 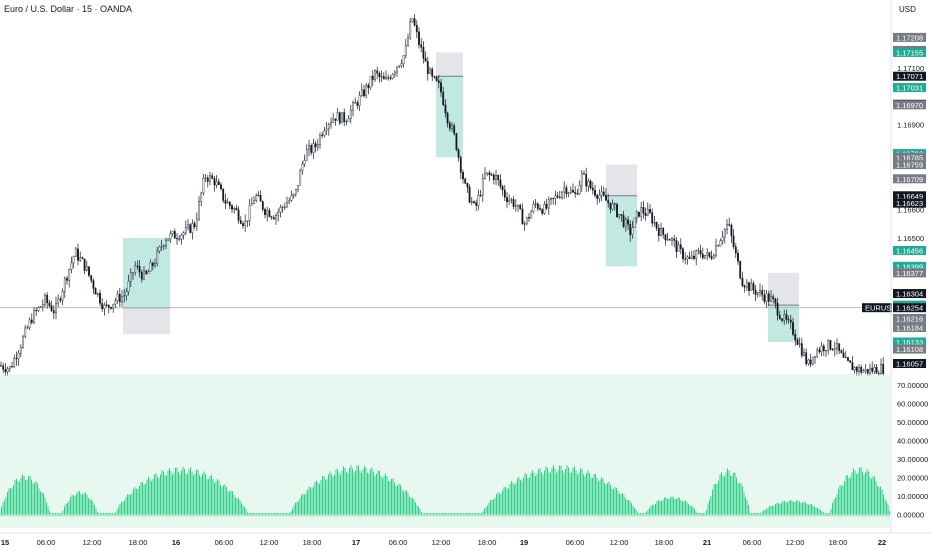 I want to click on position-target-zone, so click(x=449, y=117).